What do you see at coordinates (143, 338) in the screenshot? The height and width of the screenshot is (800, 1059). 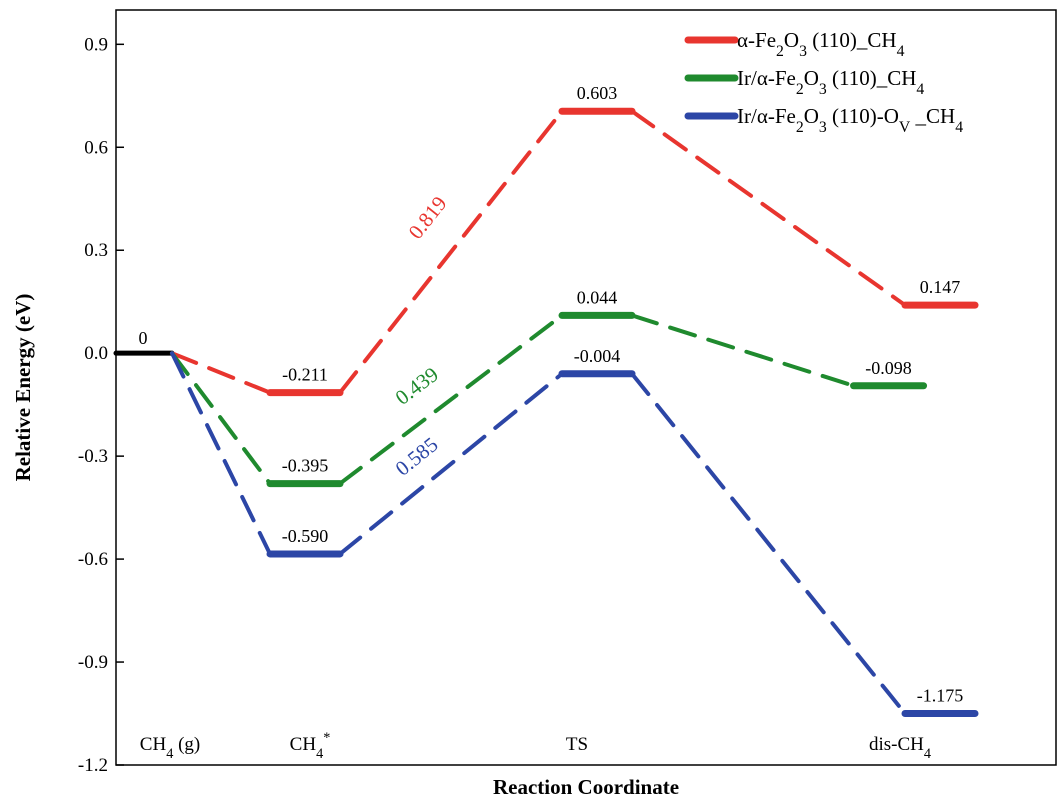 I see `value-label-start: 0` at bounding box center [143, 338].